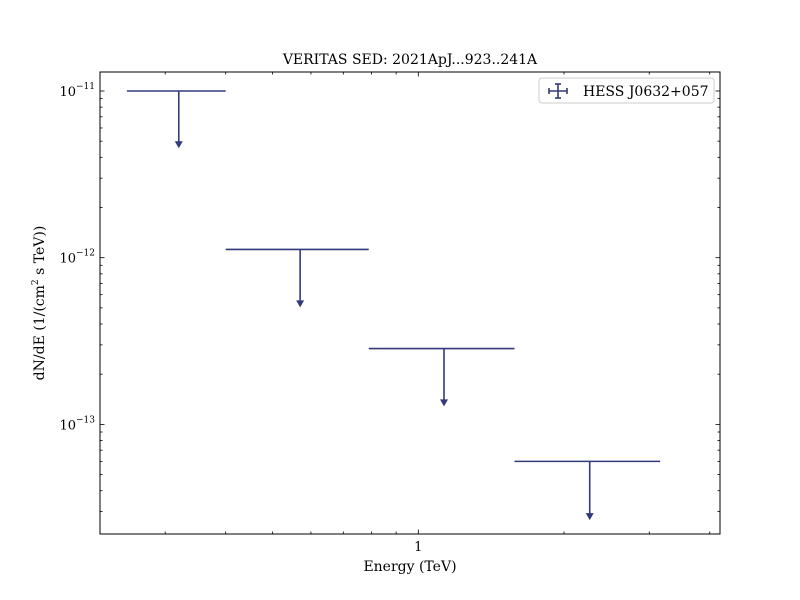 This screenshot has width=800, height=600. What do you see at coordinates (39, 303) in the screenshot?
I see `y-axis-label: dN/dE (1/(cm2 s TeV))` at bounding box center [39, 303].